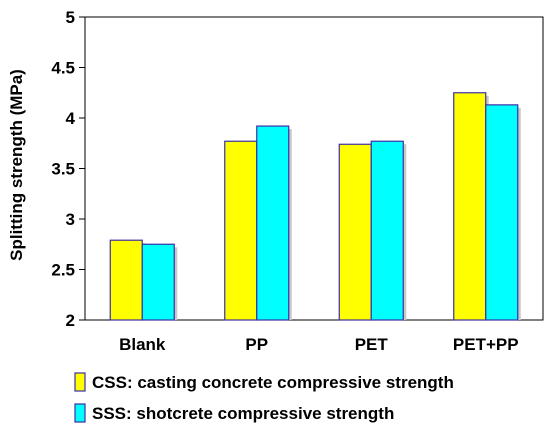 This screenshot has width=550, height=433. What do you see at coordinates (470, 206) in the screenshot?
I see `bar-pet-pp-css` at bounding box center [470, 206].